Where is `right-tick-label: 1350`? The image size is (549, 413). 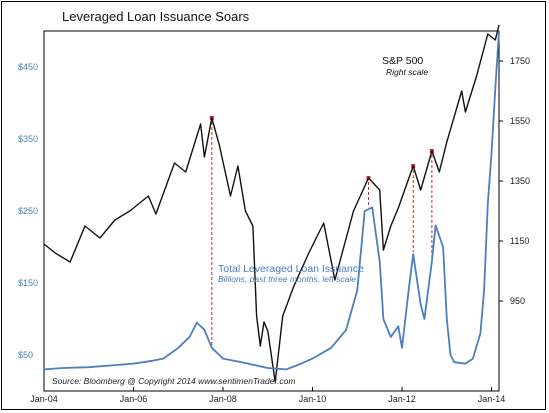 right-tick-label: 1350 is located at coordinates (520, 181).